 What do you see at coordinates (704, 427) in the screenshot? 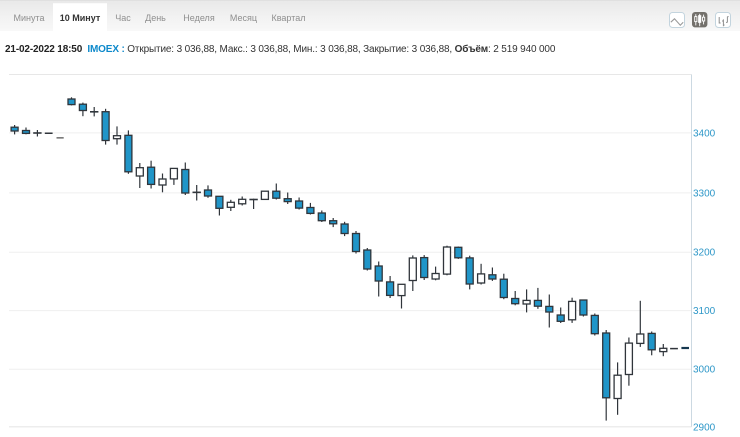
I see `svg-text: 2900` at bounding box center [704, 427].